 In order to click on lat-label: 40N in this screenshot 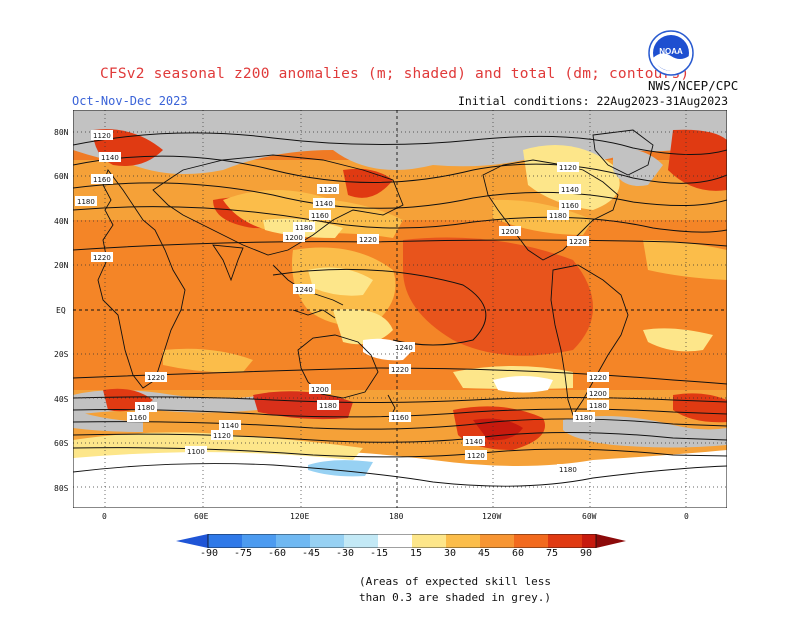, I will do `click(61, 221)`.